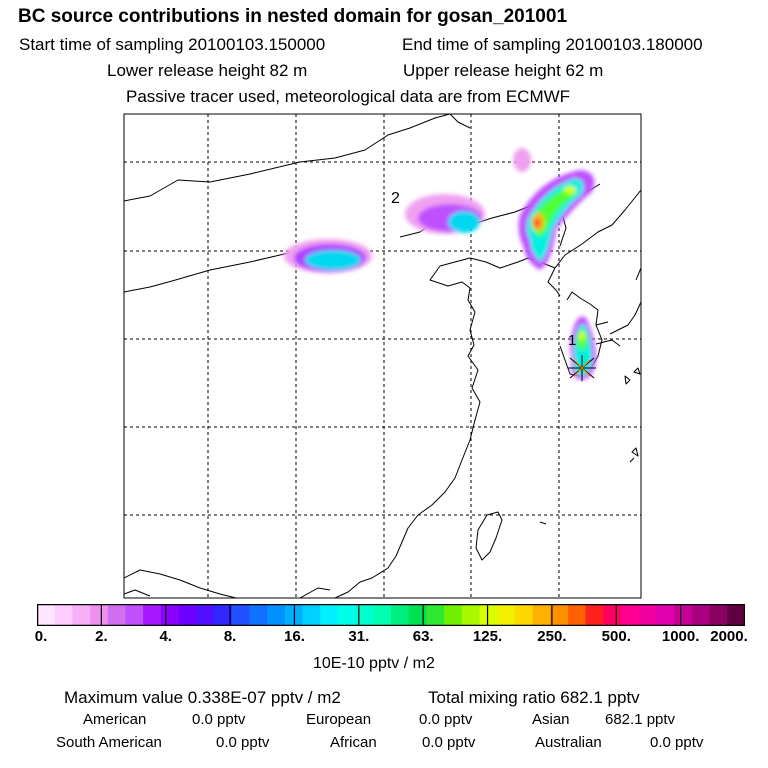  What do you see at coordinates (359, 636) in the screenshot?
I see `colorbar-tick-label: 31.` at bounding box center [359, 636].